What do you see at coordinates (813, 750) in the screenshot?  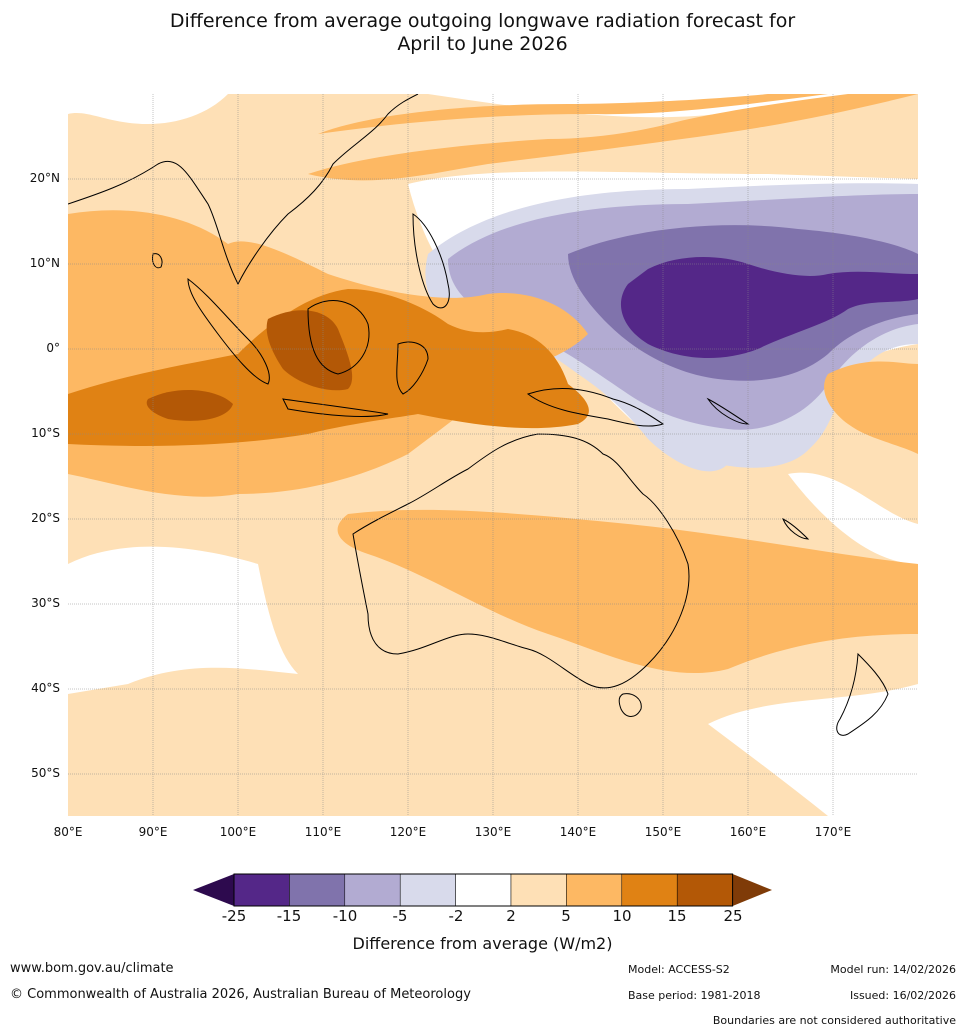 I see `field-white-southeast` at bounding box center [813, 750].